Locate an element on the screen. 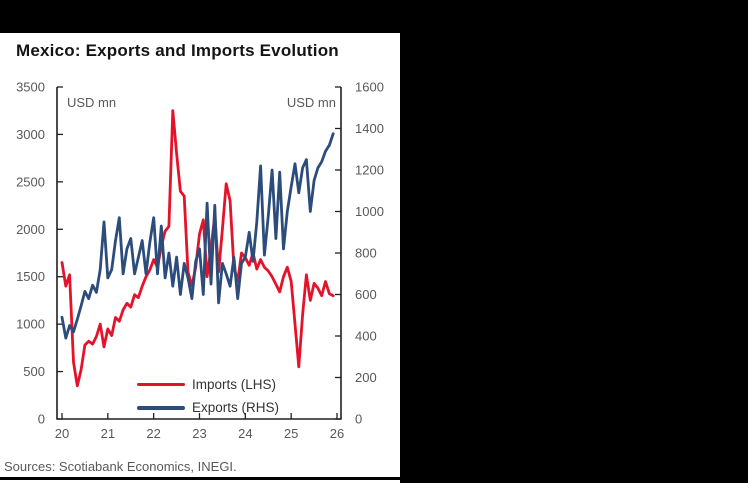 Image resolution: width=748 pixels, height=483 pixels. svg-text: 20 is located at coordinates (62, 433).